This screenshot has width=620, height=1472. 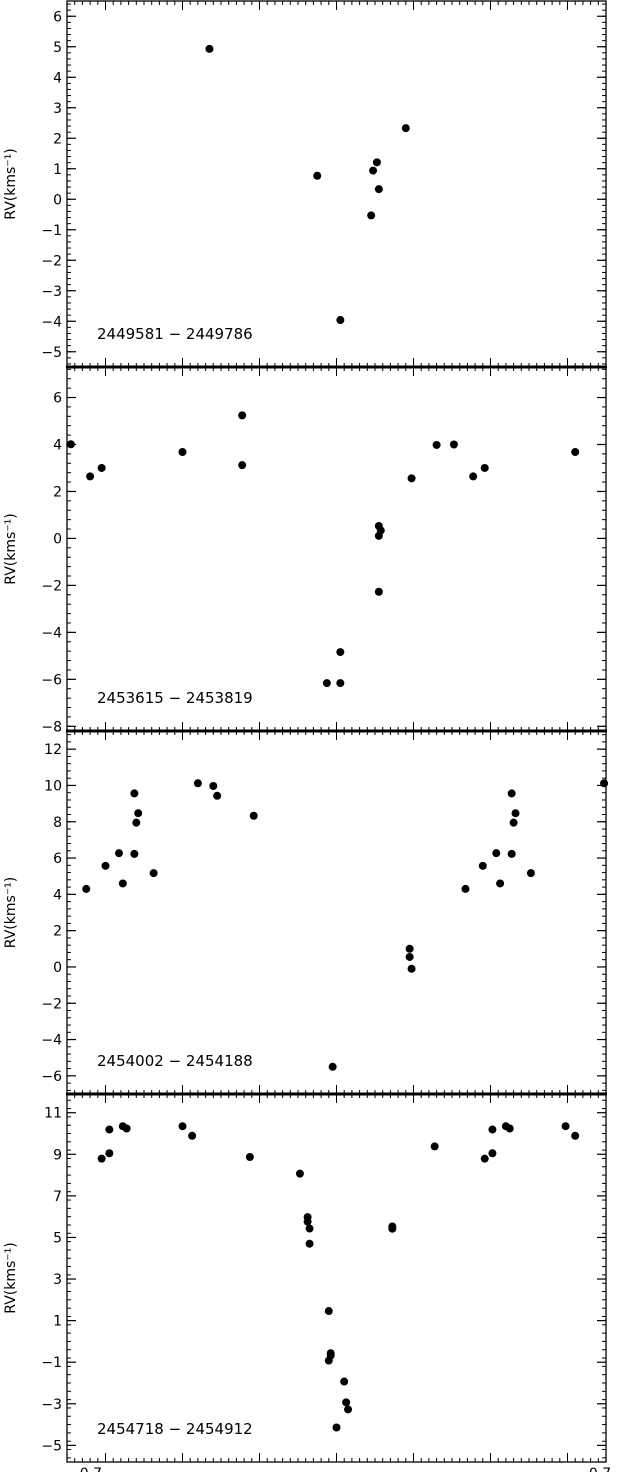 I want to click on y-tick-label: −3, so click(x=51, y=1405).